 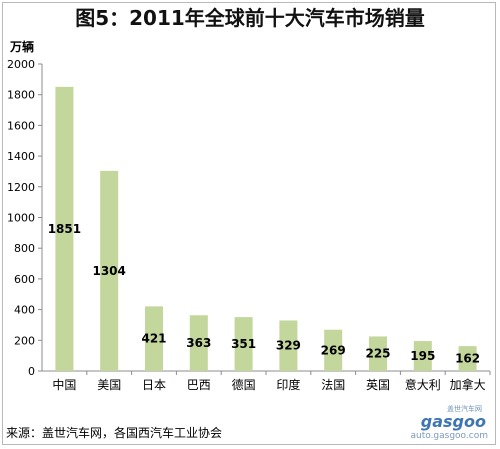 I want to click on source-note: 来源：盖世汽车网，各国西汽车工业协会, so click(x=114, y=433).